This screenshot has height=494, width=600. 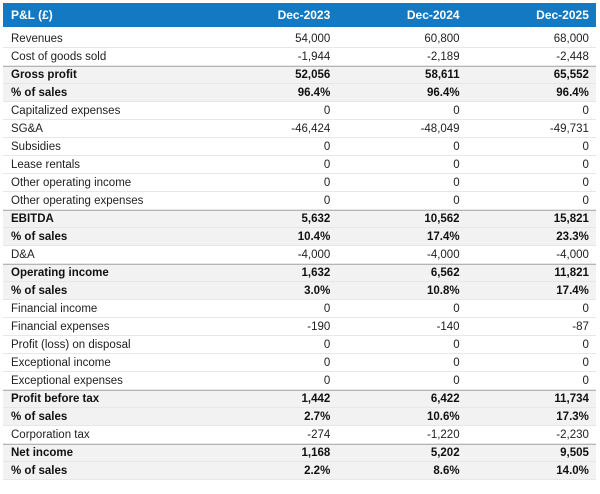 I want to click on row-value: 10,562, so click(x=442, y=219).